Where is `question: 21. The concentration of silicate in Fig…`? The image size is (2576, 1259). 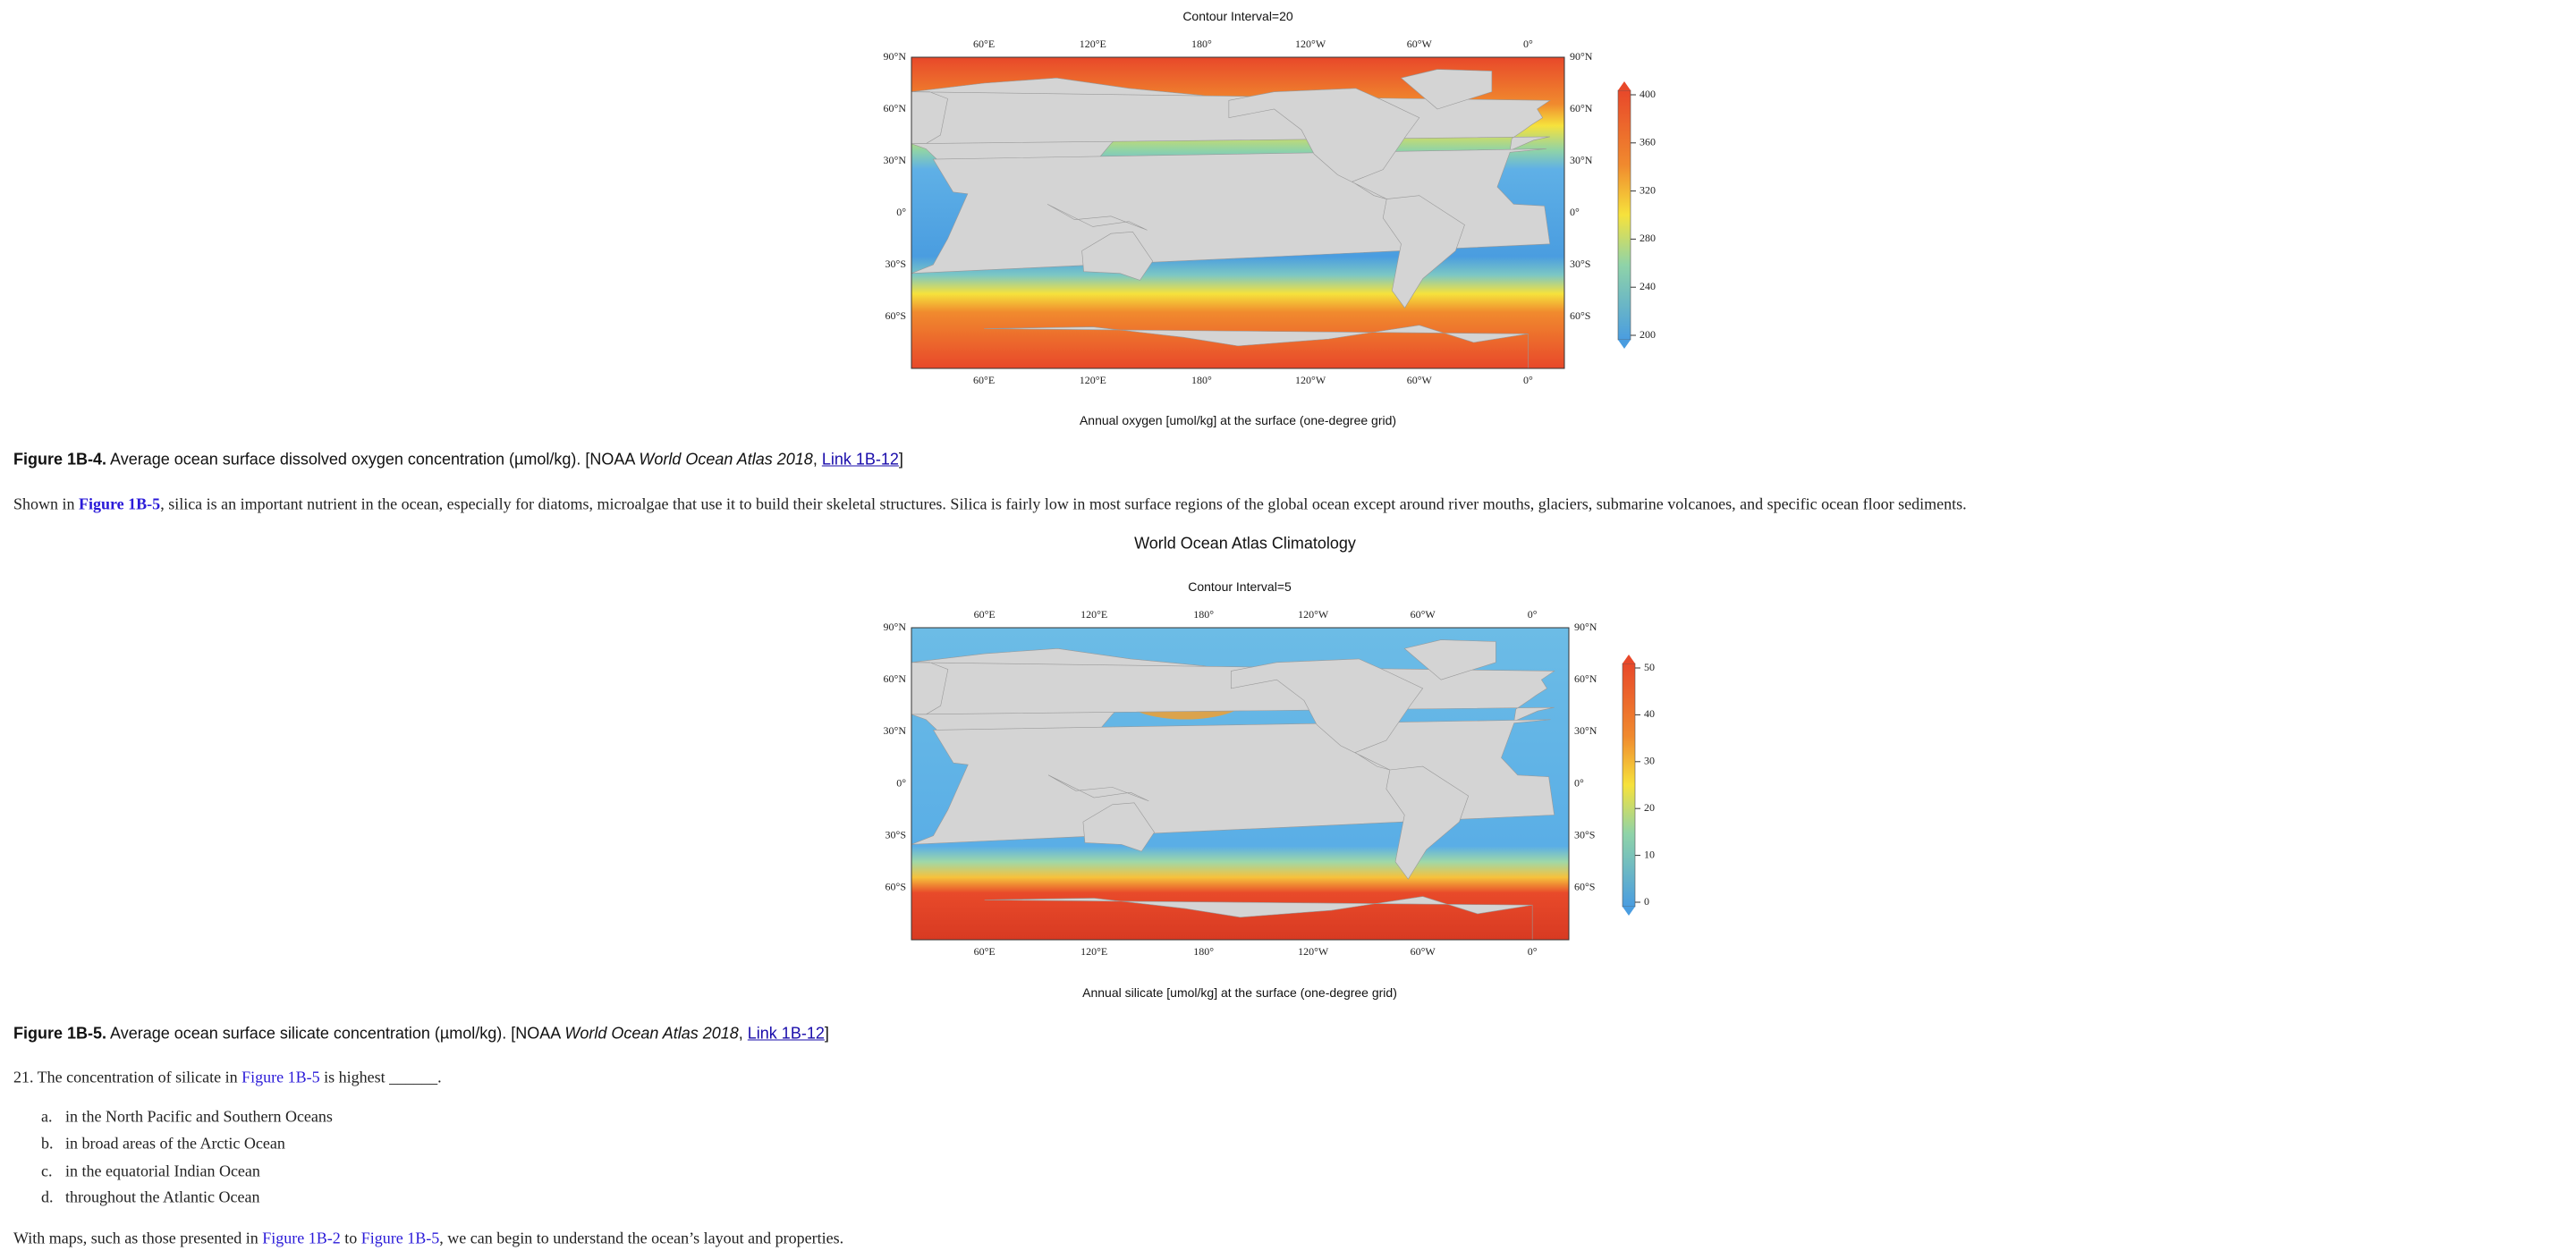
question: 21. The concentration of silicate in Fig… is located at coordinates (227, 1078).